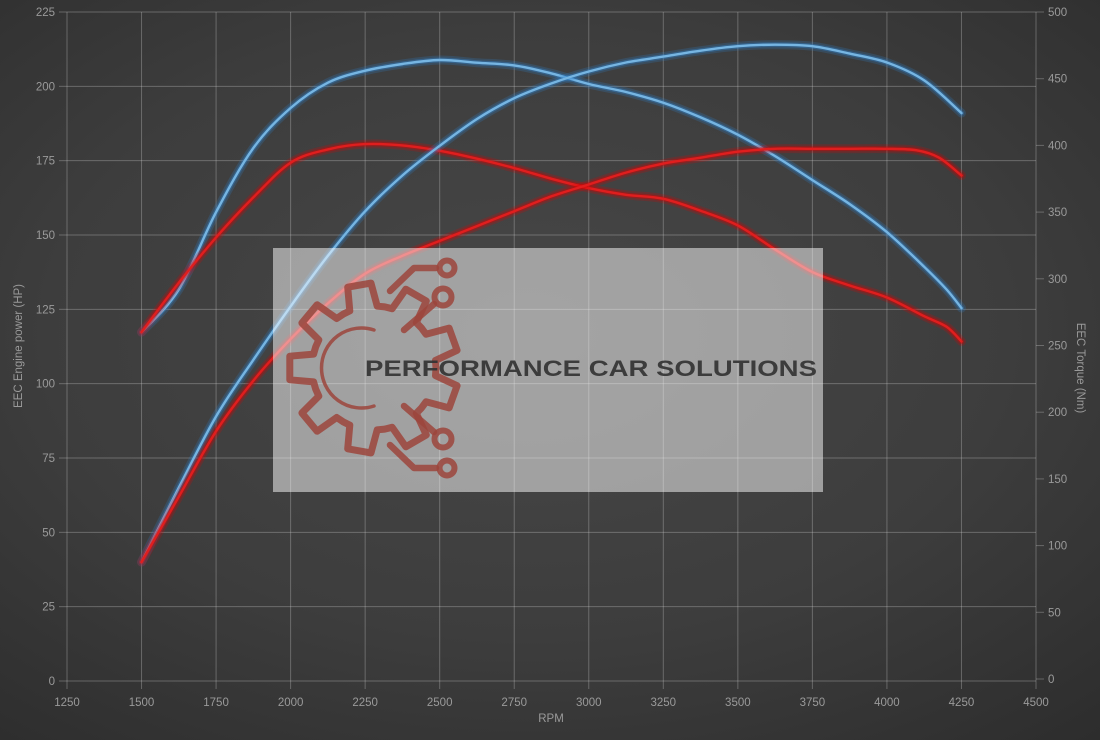 The width and height of the screenshot is (1100, 740). I want to click on y-left-tick-label: 50, so click(48, 533).